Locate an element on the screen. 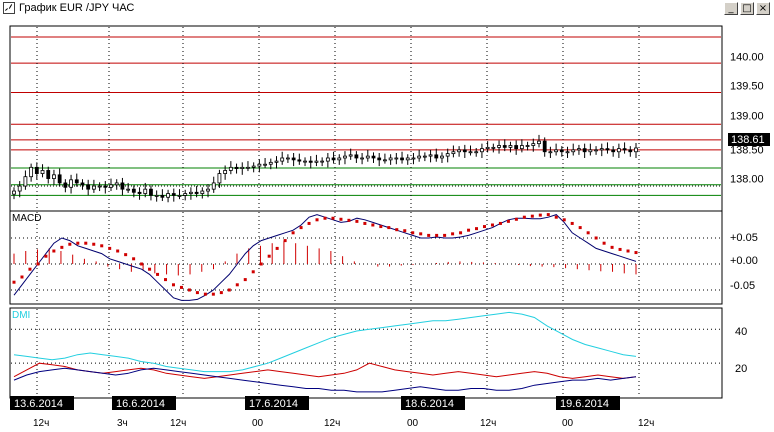 The image size is (774, 432). chart-icon is located at coordinates (9, 8).